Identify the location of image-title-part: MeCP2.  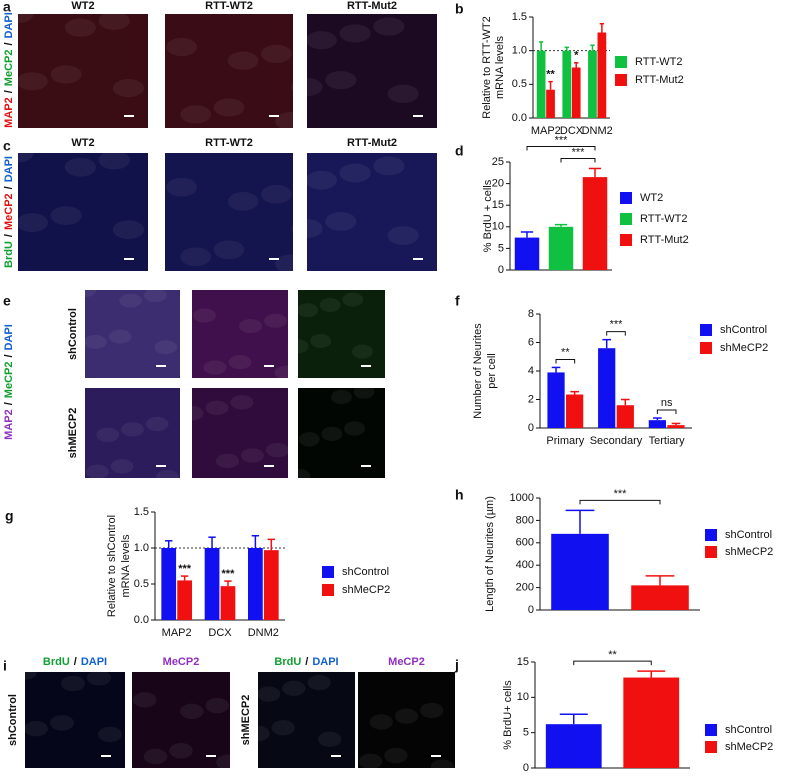
(406, 662).